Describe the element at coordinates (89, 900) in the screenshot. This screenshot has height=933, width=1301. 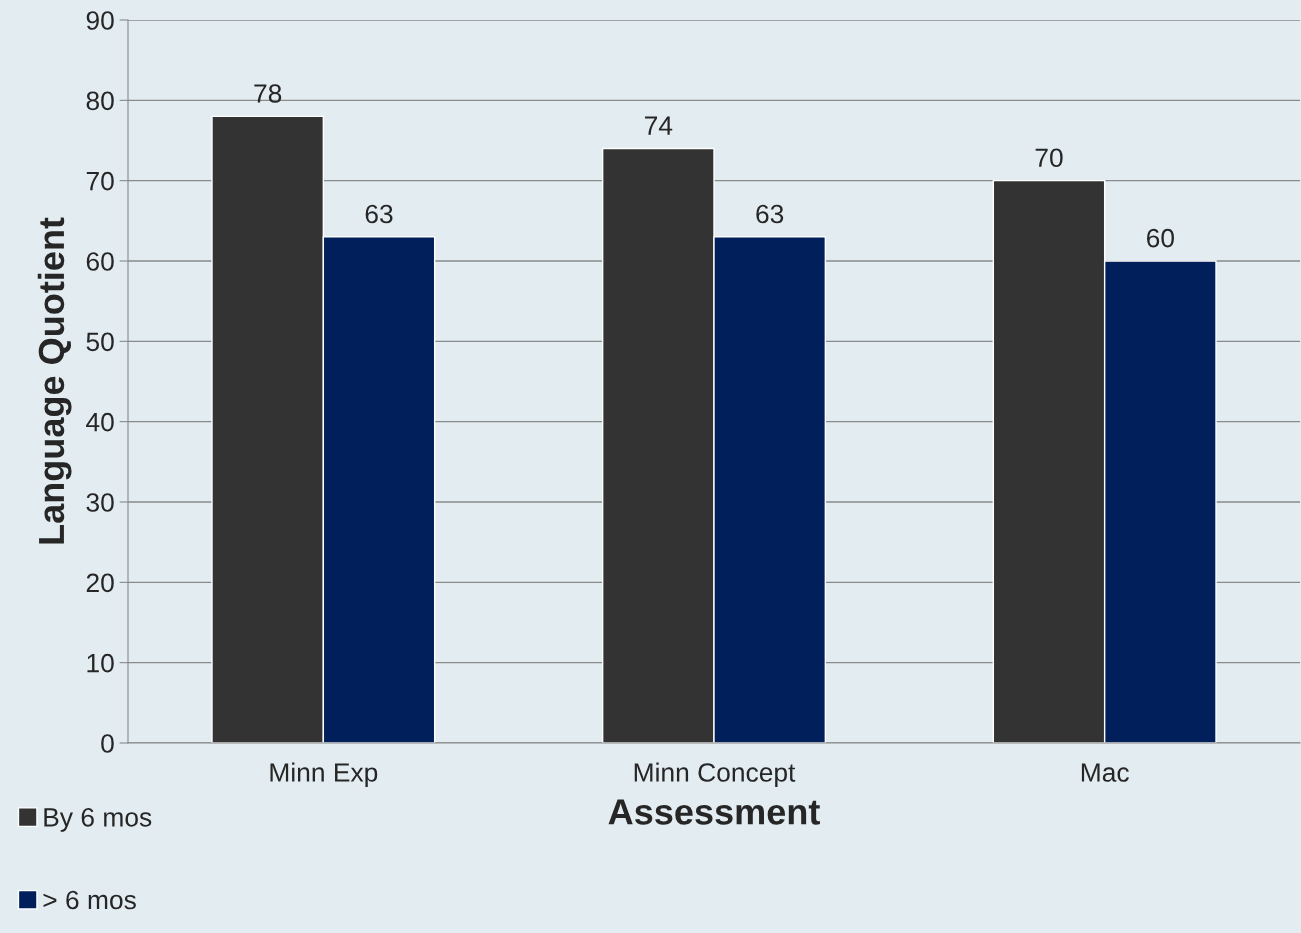
I see `legend-label: > 6 mos` at that location.